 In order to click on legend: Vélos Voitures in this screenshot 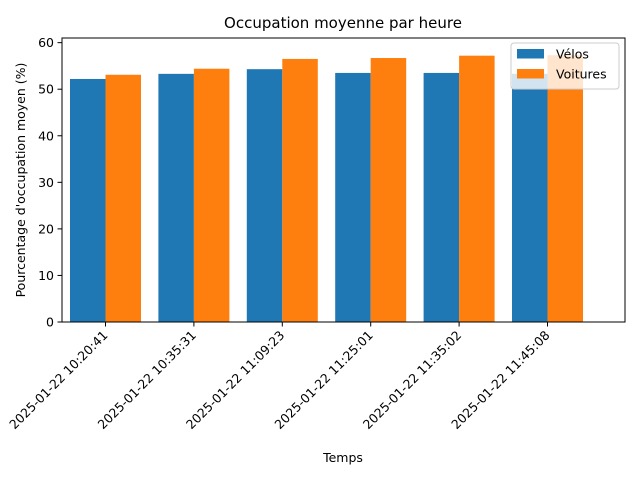, I will do `click(565, 66)`.